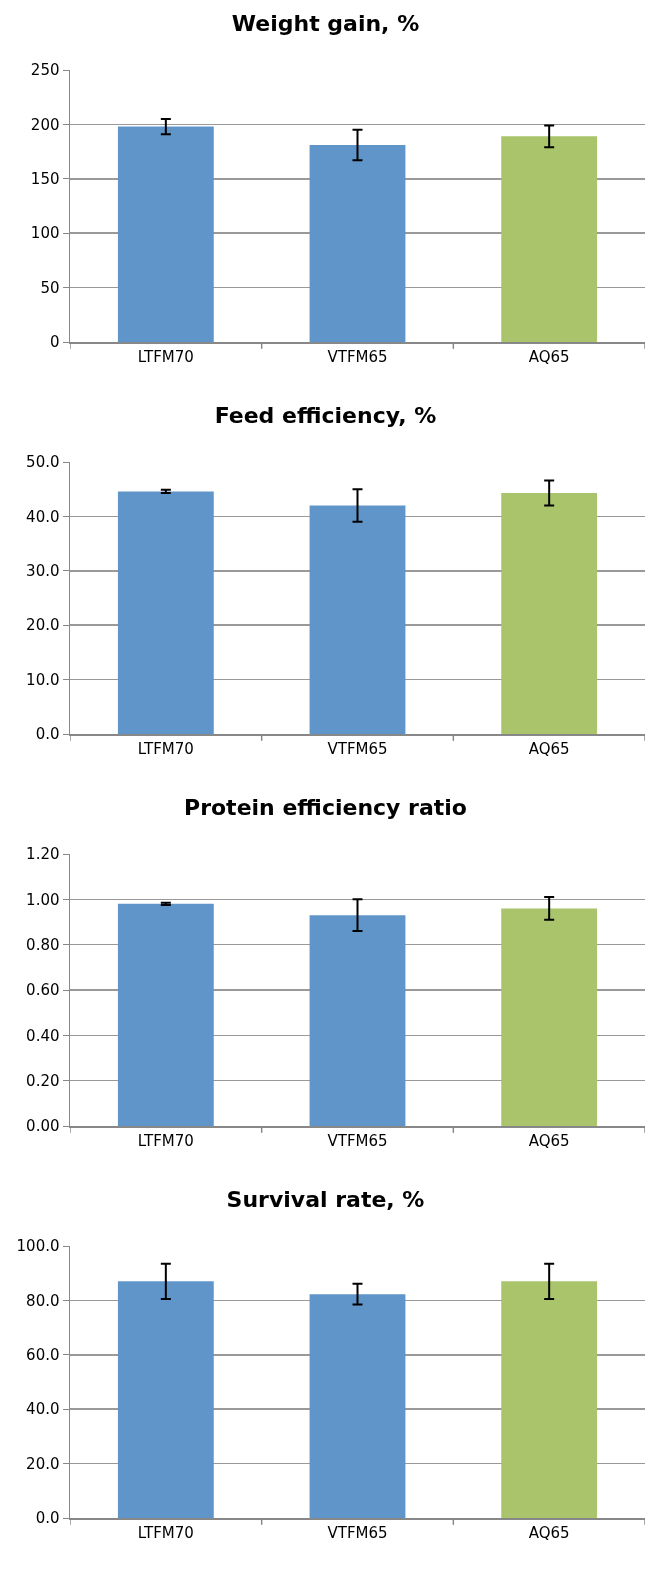 Image resolution: width=651 pixels, height=1571 pixels. What do you see at coordinates (43, 944) in the screenshot?
I see `y-tick-label: 0.80` at bounding box center [43, 944].